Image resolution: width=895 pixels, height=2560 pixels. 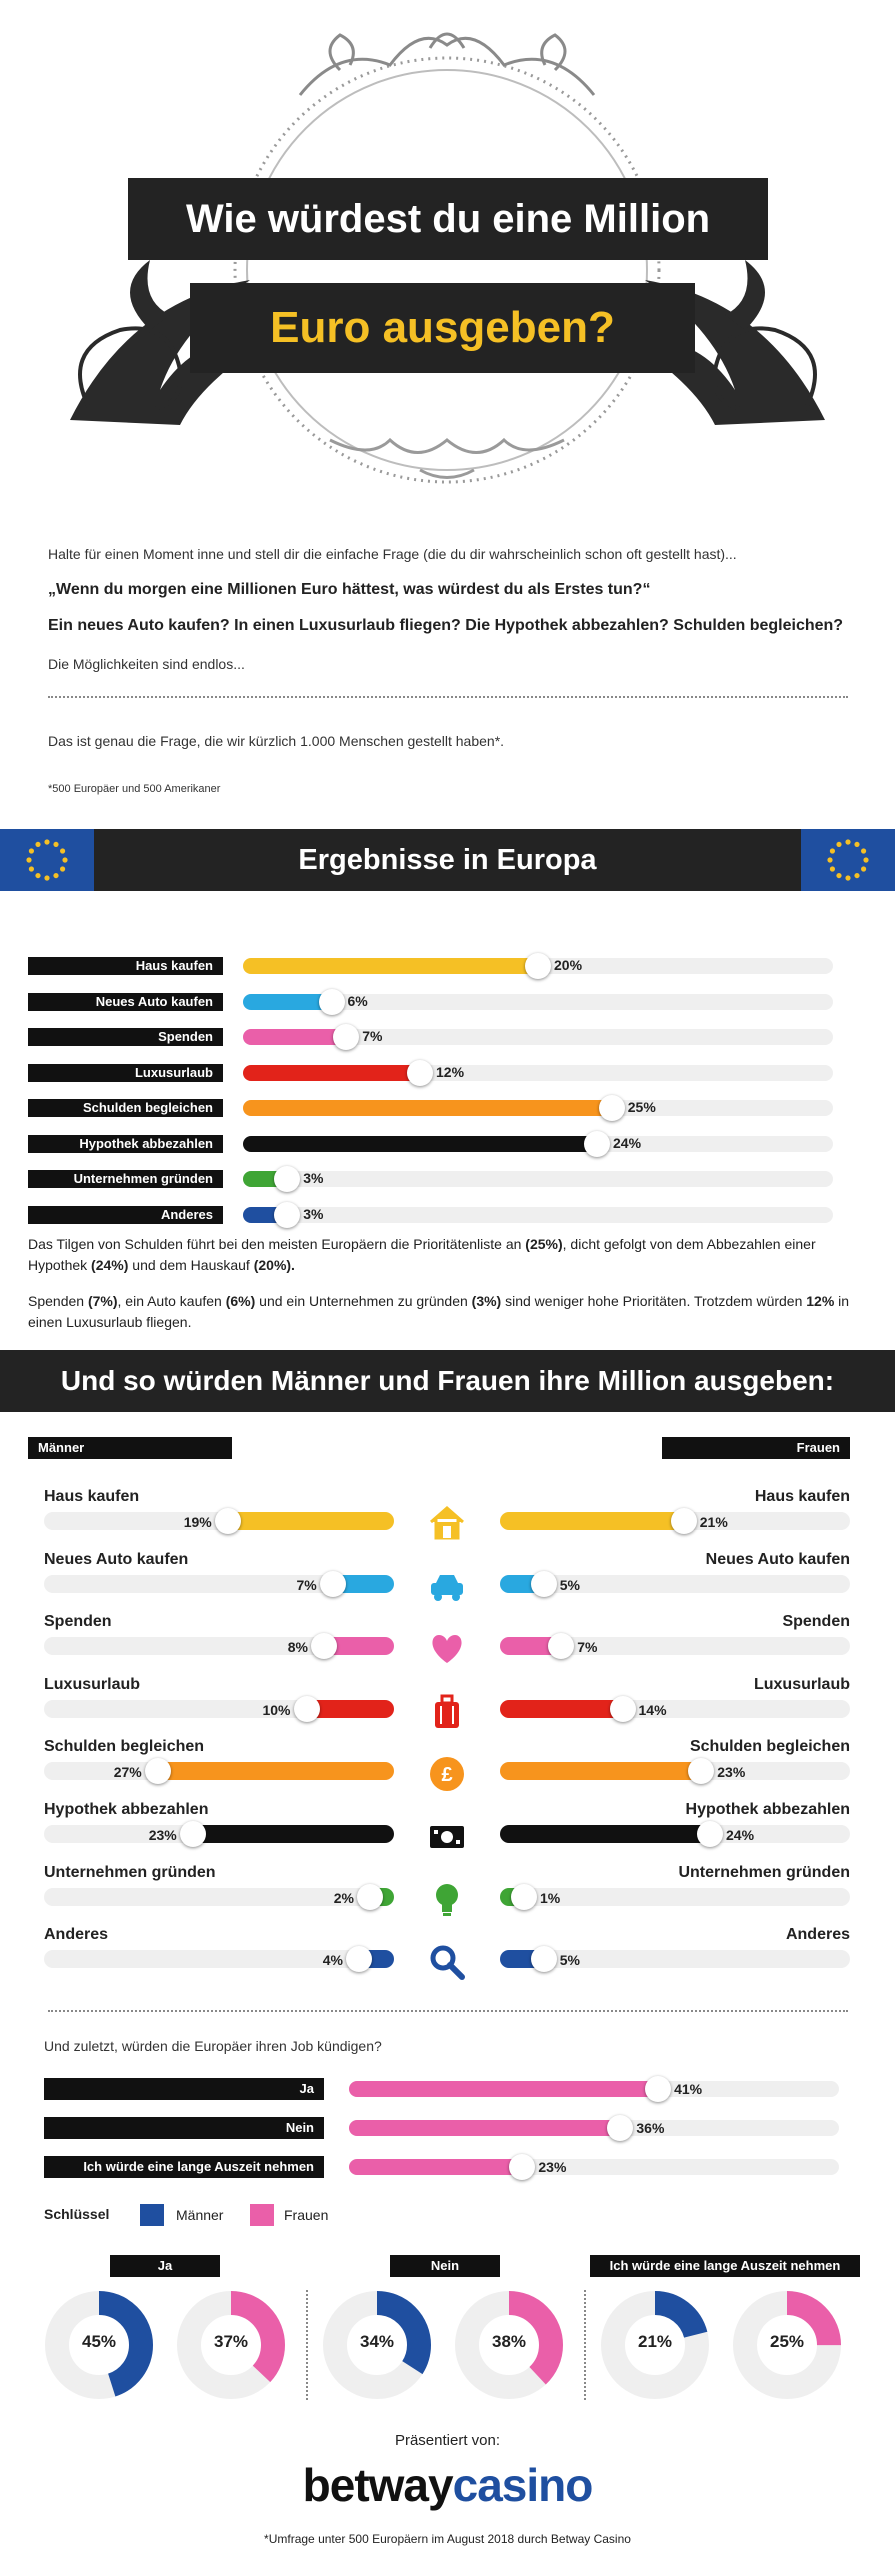 I want to click on women-row-label: Haus kaufen, so click(x=802, y=1496).